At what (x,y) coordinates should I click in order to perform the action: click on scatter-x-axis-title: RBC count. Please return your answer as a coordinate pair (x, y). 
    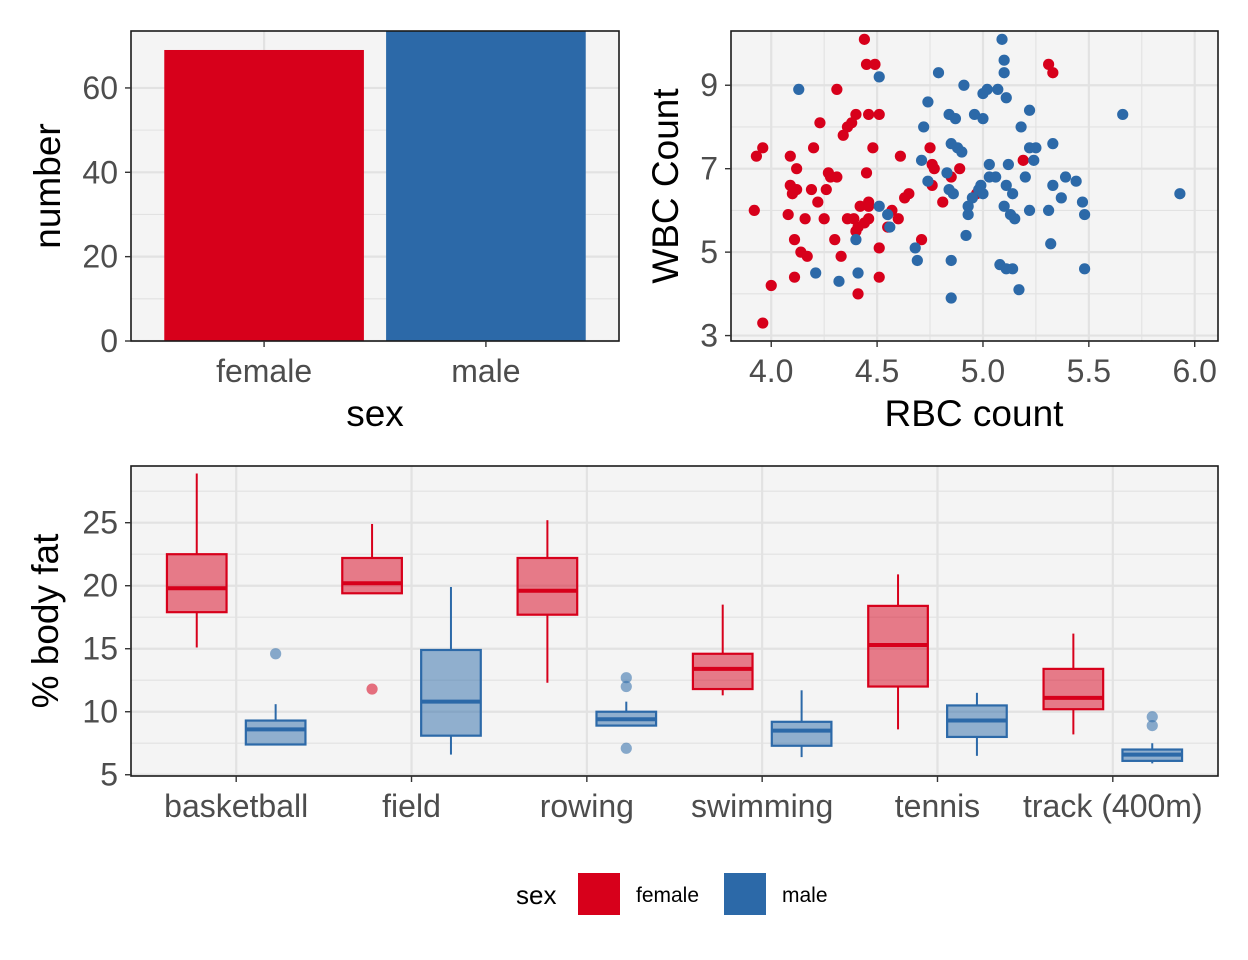
    Looking at the image, I should click on (975, 413).